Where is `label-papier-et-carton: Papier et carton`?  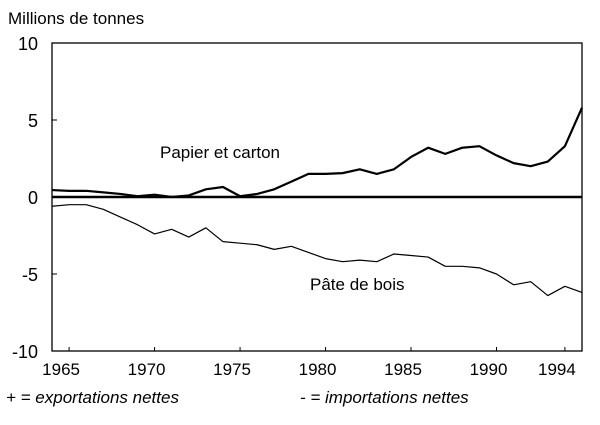 label-papier-et-carton: Papier et carton is located at coordinates (220, 152).